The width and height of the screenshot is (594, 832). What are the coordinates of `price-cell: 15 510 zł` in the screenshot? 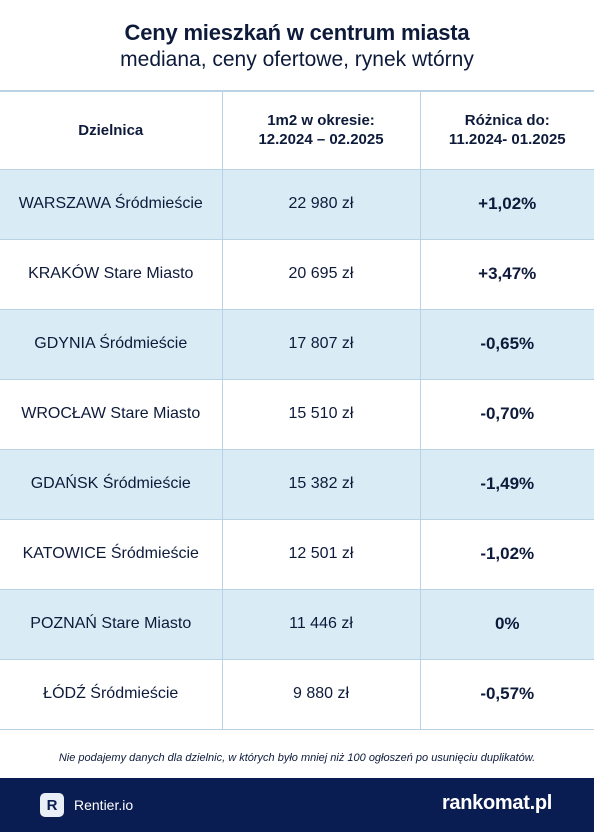 It's located at (321, 414).